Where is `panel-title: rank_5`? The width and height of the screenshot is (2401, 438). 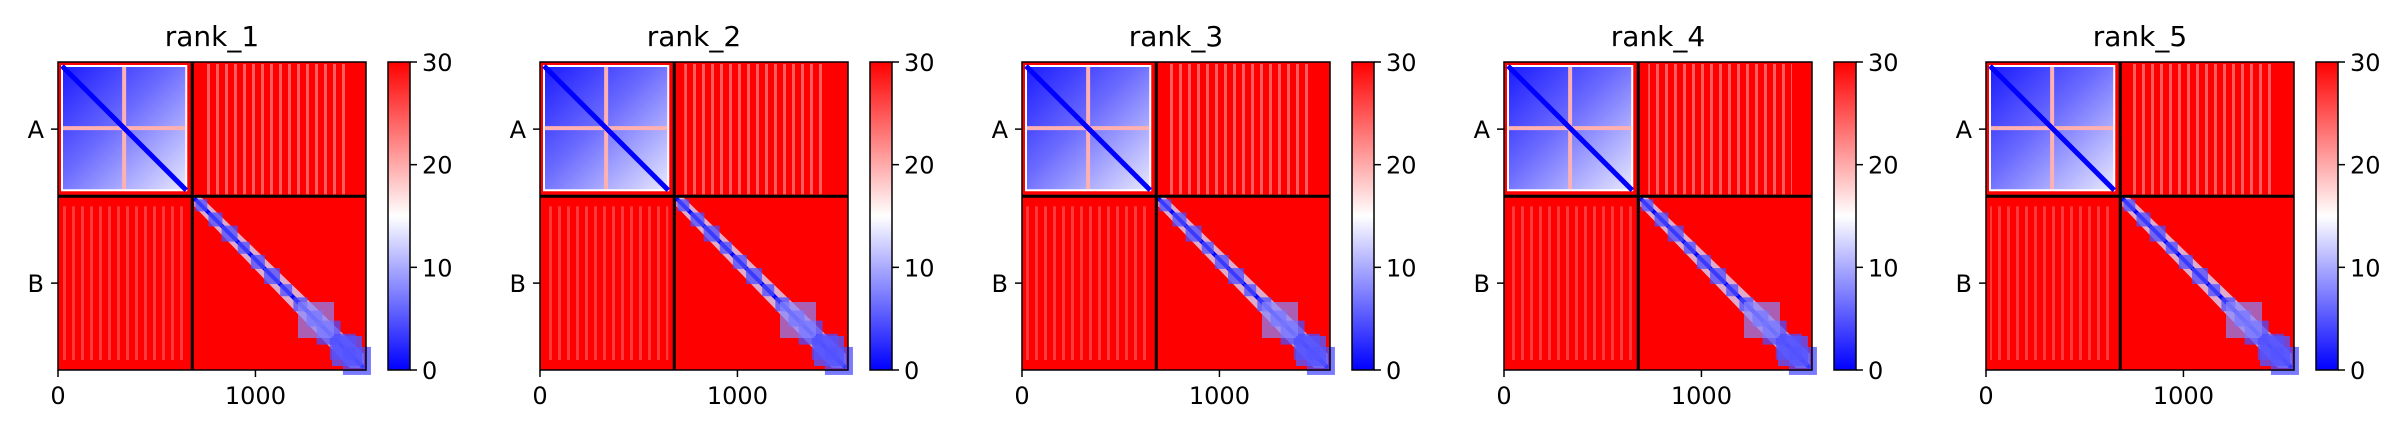 panel-title: rank_5 is located at coordinates (2140, 36).